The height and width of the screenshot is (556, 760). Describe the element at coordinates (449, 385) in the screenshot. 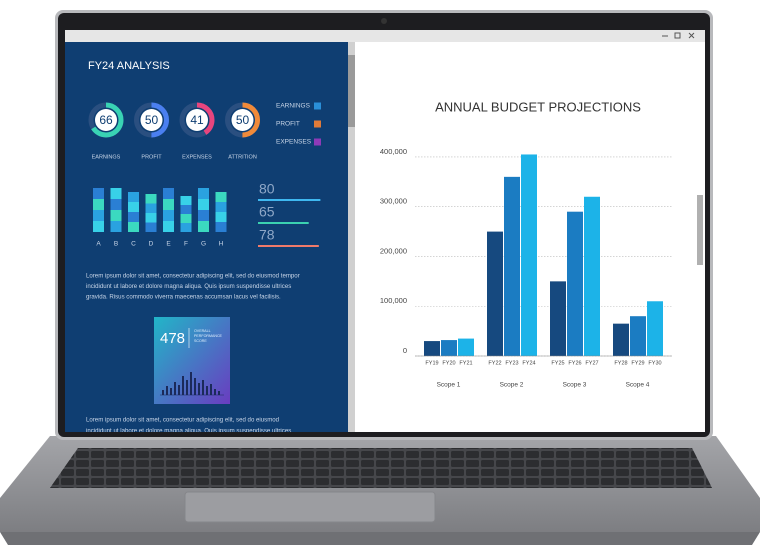

I see `group-label: Scope 1` at that location.